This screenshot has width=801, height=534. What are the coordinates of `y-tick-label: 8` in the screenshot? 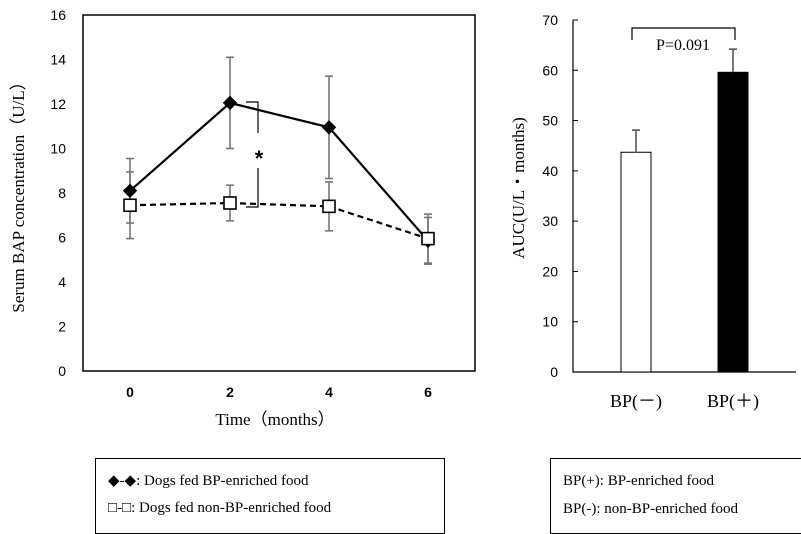 It's located at (62, 193).